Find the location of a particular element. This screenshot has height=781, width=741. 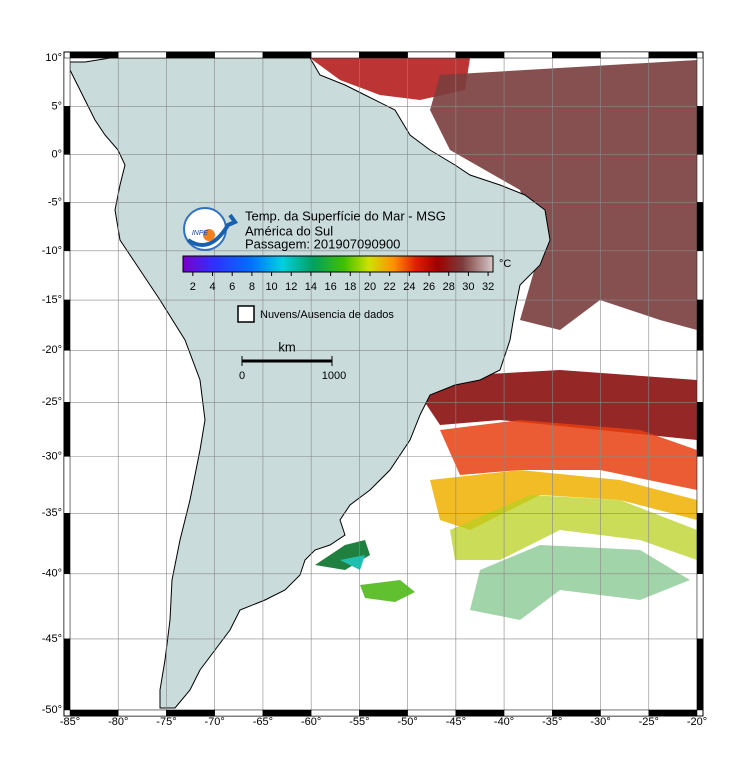

scale-unit: km is located at coordinates (286, 346).